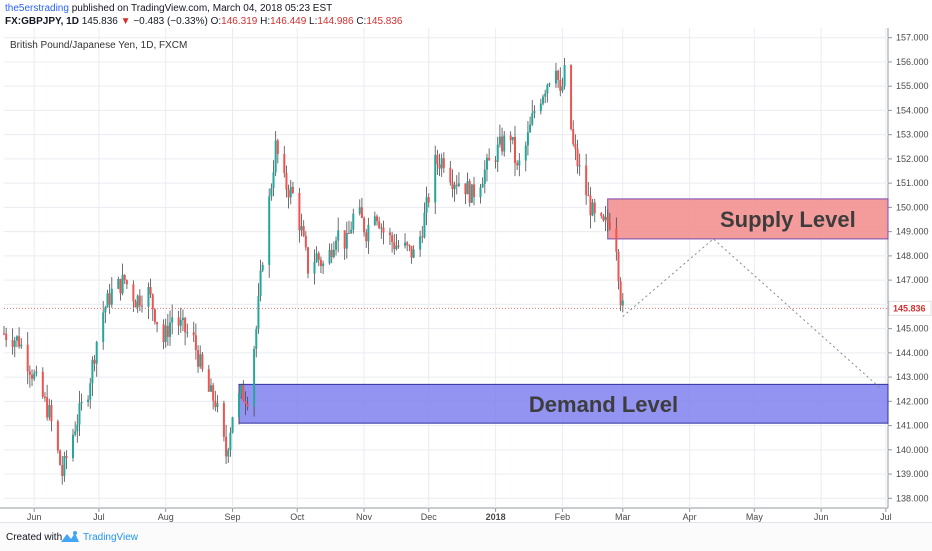  What do you see at coordinates (166, 517) in the screenshot?
I see `x-tick-label: Aug` at bounding box center [166, 517].